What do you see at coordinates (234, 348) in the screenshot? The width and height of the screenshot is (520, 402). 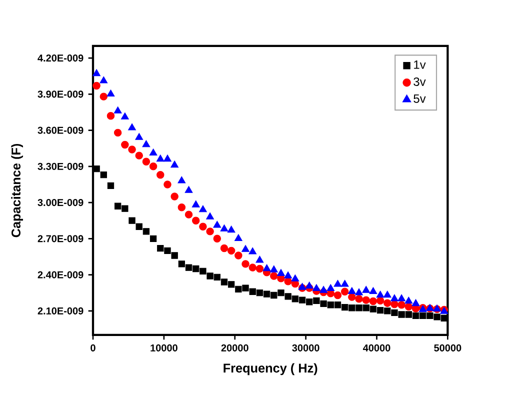 I see `x-tick-label: 20000` at bounding box center [234, 348].